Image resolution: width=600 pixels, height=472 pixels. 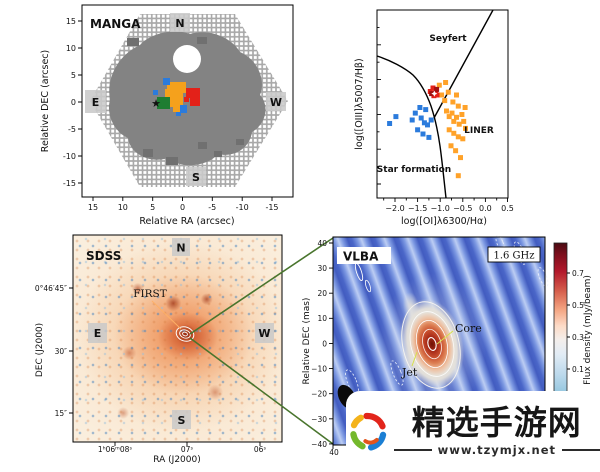 What do you see at coordinates (166, 315) in the screenshot?
I see `first-annotation-line` at bounding box center [166, 315].